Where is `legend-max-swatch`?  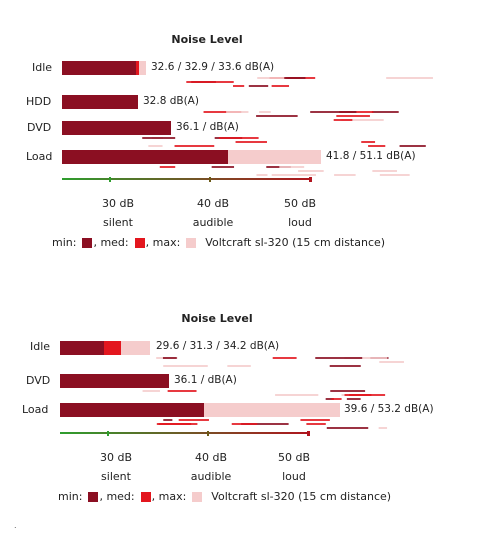 legend-max-swatch is located at coordinates (197, 496).